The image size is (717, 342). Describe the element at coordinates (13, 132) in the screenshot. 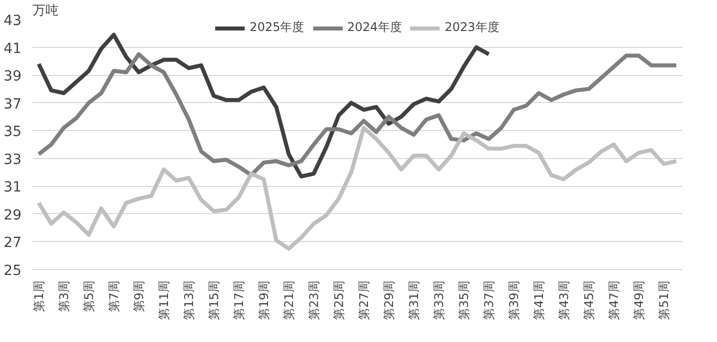

I see `y-tick-label: 35` at that location.